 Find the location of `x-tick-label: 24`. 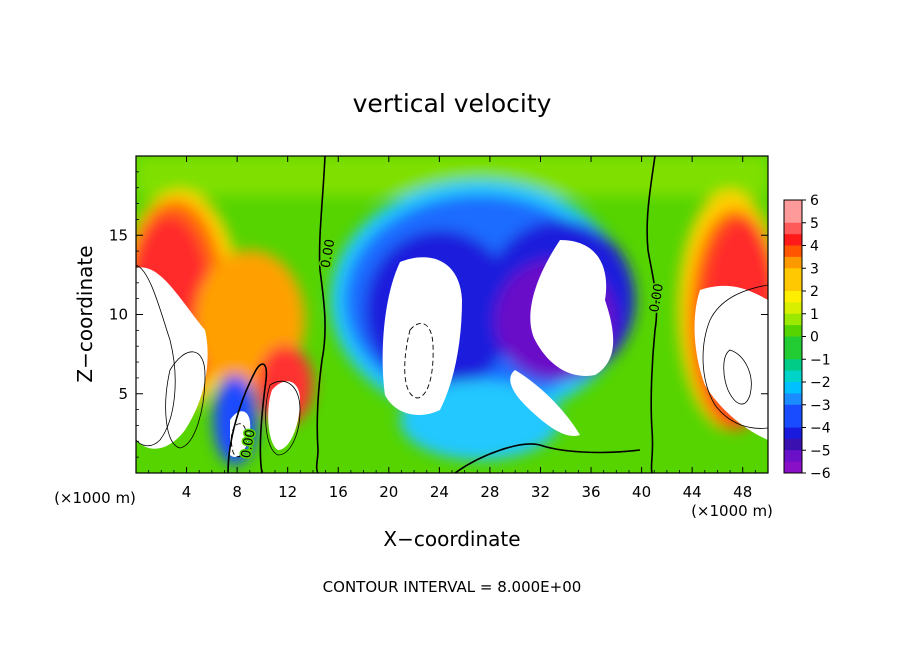

x-tick-label: 24 is located at coordinates (439, 492).